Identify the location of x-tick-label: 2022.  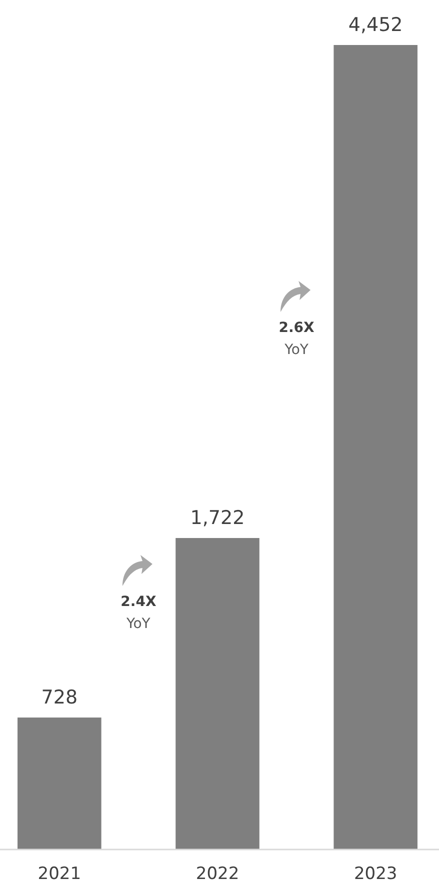
(218, 874).